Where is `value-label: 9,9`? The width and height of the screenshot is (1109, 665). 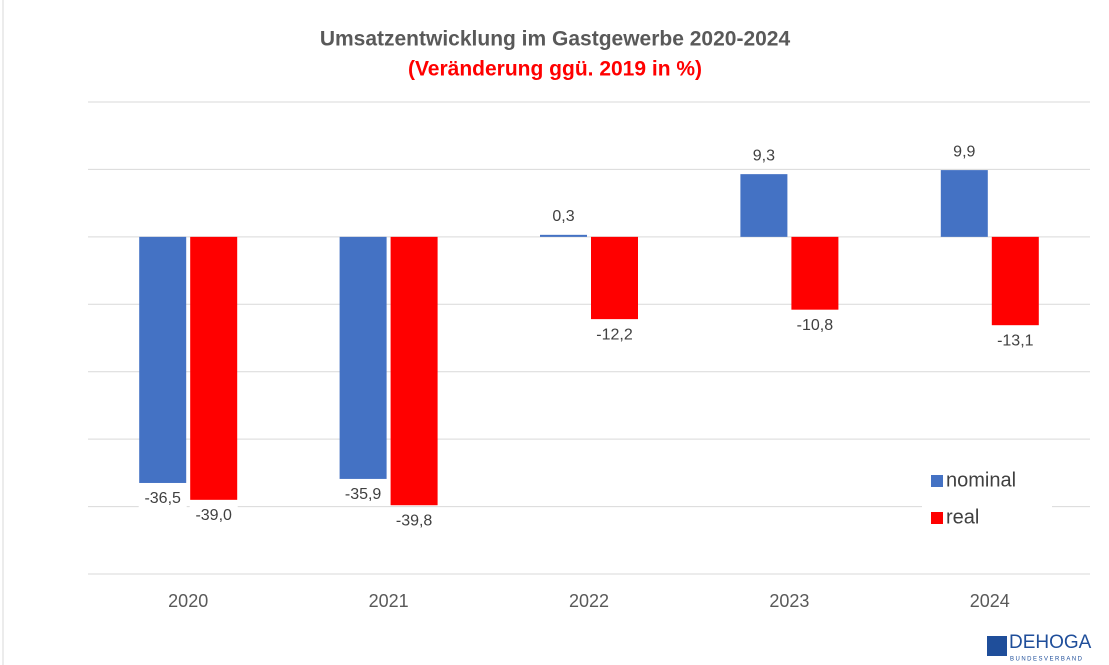 value-label: 9,9 is located at coordinates (964, 151).